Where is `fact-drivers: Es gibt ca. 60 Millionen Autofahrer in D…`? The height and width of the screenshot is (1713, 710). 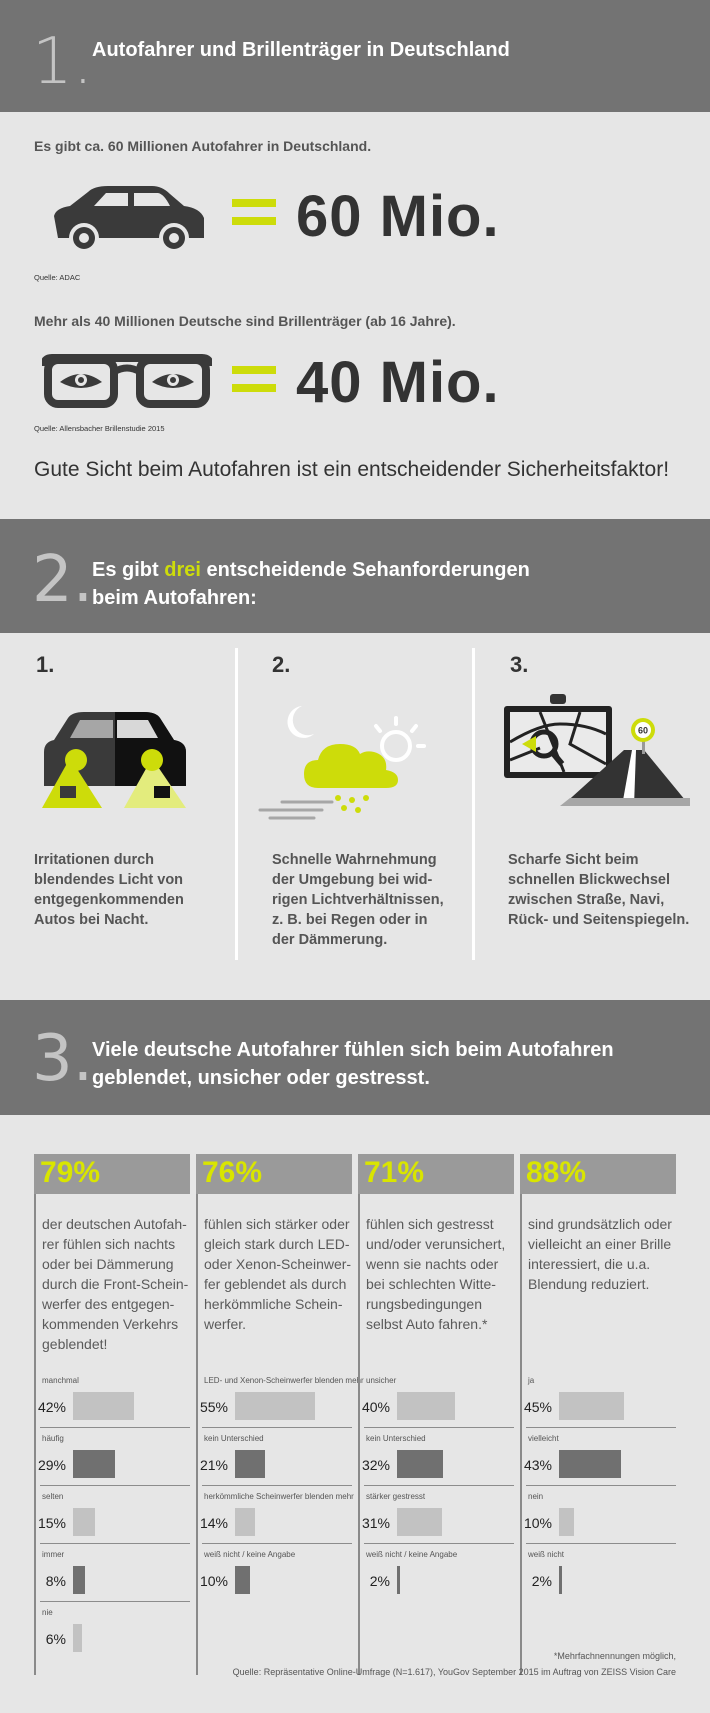
fact-drivers: Es gibt ca. 60 Millionen Autofahrer in D… is located at coordinates (203, 146).